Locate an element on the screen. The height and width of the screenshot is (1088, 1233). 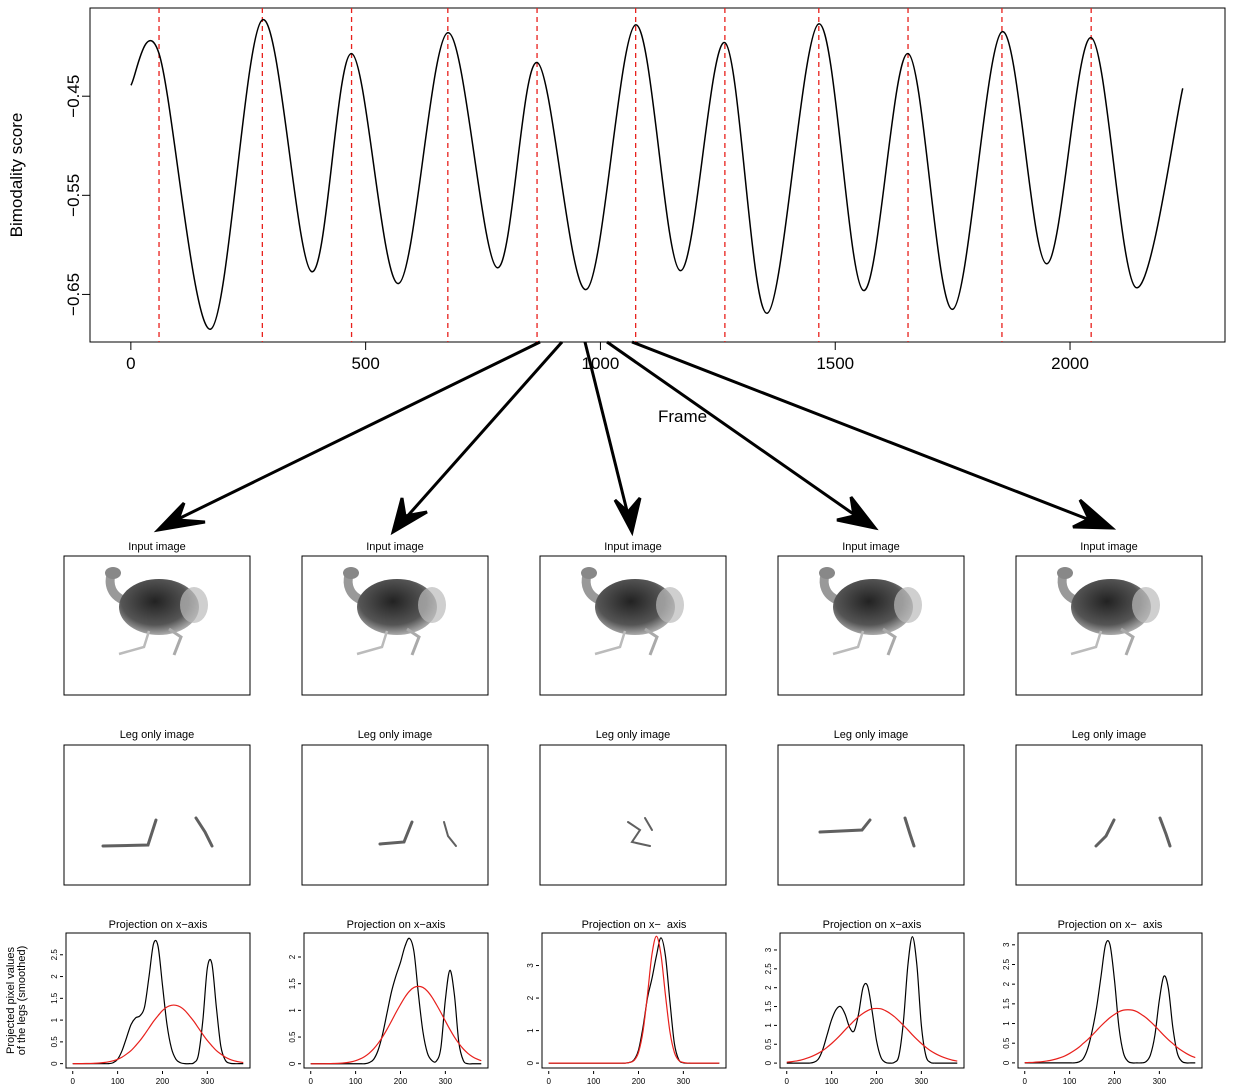
x-tick-label: 1500 is located at coordinates (835, 363).